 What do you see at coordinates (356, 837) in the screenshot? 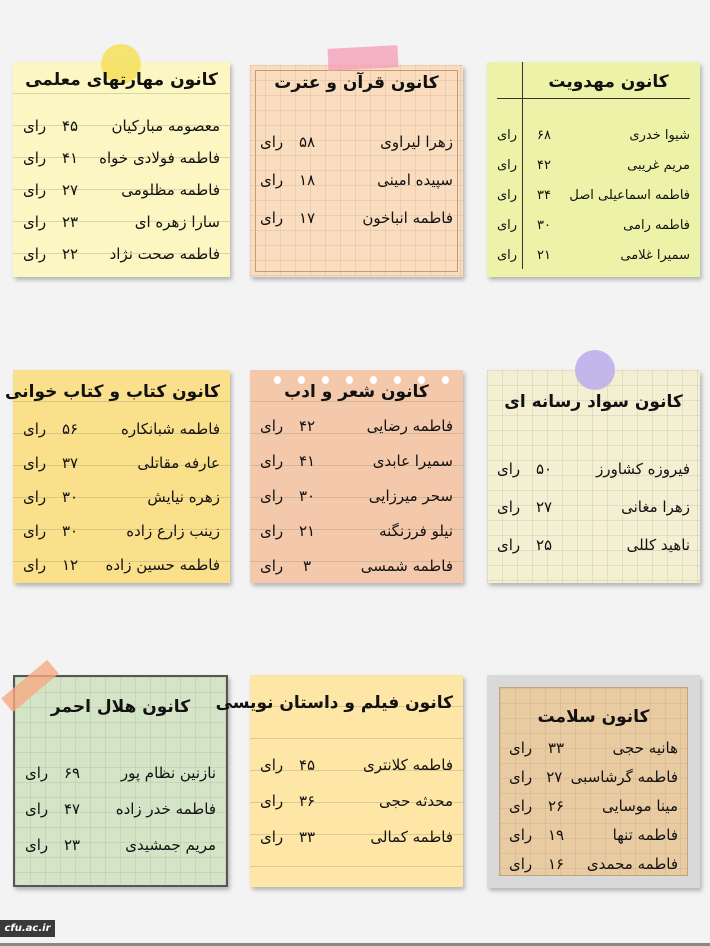
I see `candidate-row: فاطمه کمالی ۳۳ رای` at bounding box center [356, 837].